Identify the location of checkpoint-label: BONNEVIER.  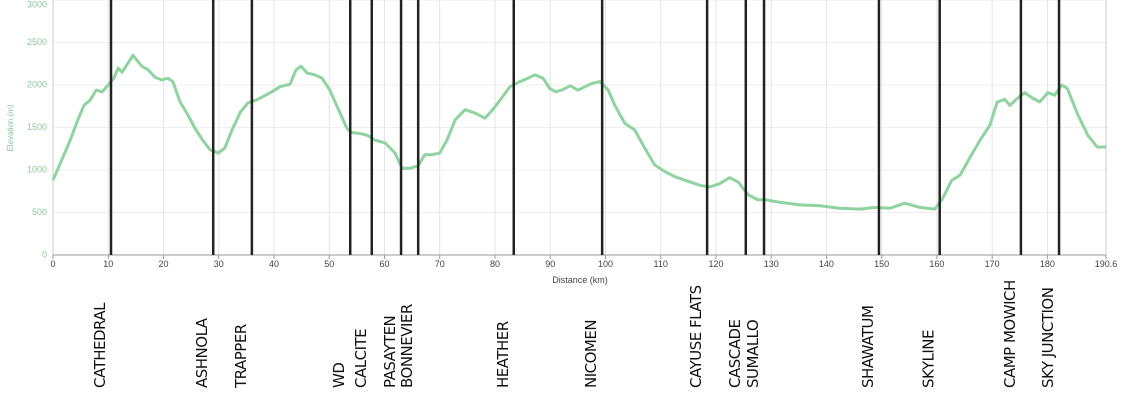
(407, 346).